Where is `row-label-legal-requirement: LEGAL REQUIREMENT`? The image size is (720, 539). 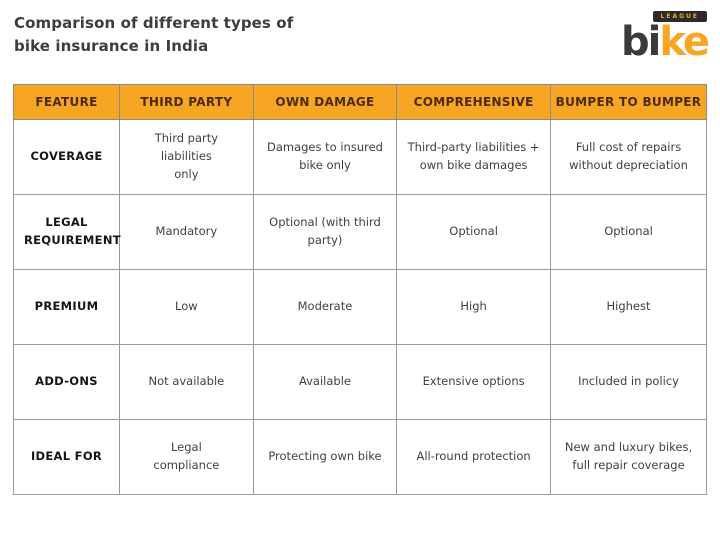
row-label-legal-requirement: LEGAL REQUIREMENT is located at coordinates (66, 232).